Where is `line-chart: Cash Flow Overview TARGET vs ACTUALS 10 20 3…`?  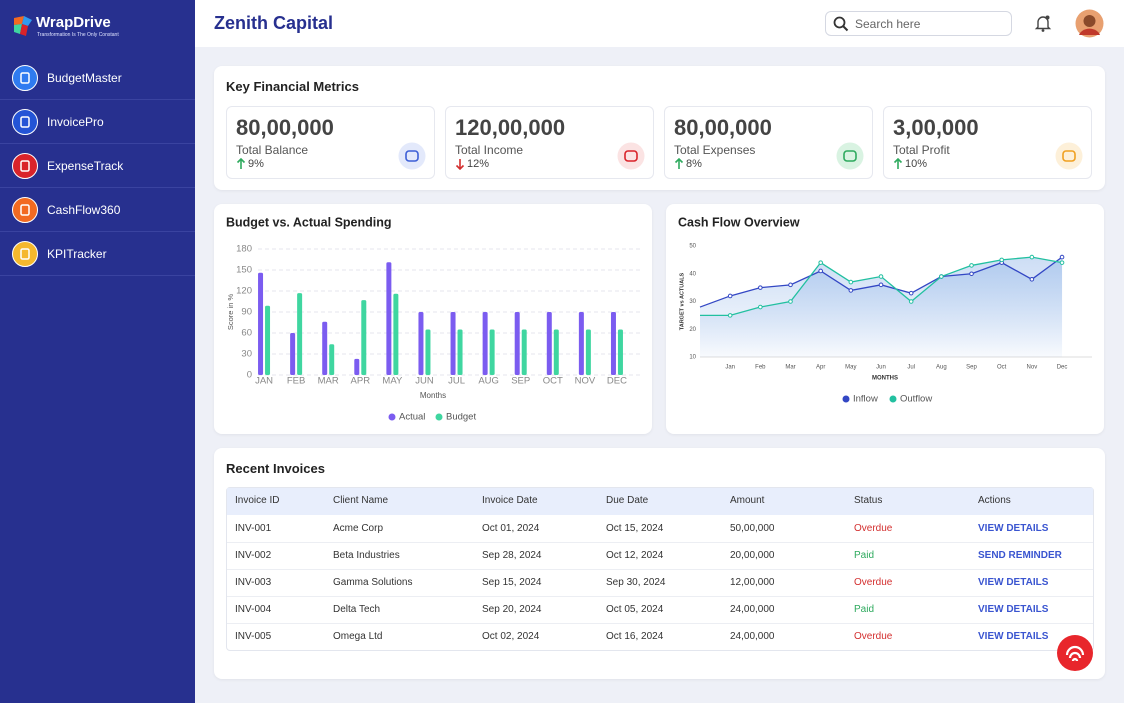
line-chart: Cash Flow Overview TARGET vs ACTUALS 10 20 3… is located at coordinates (885, 310).